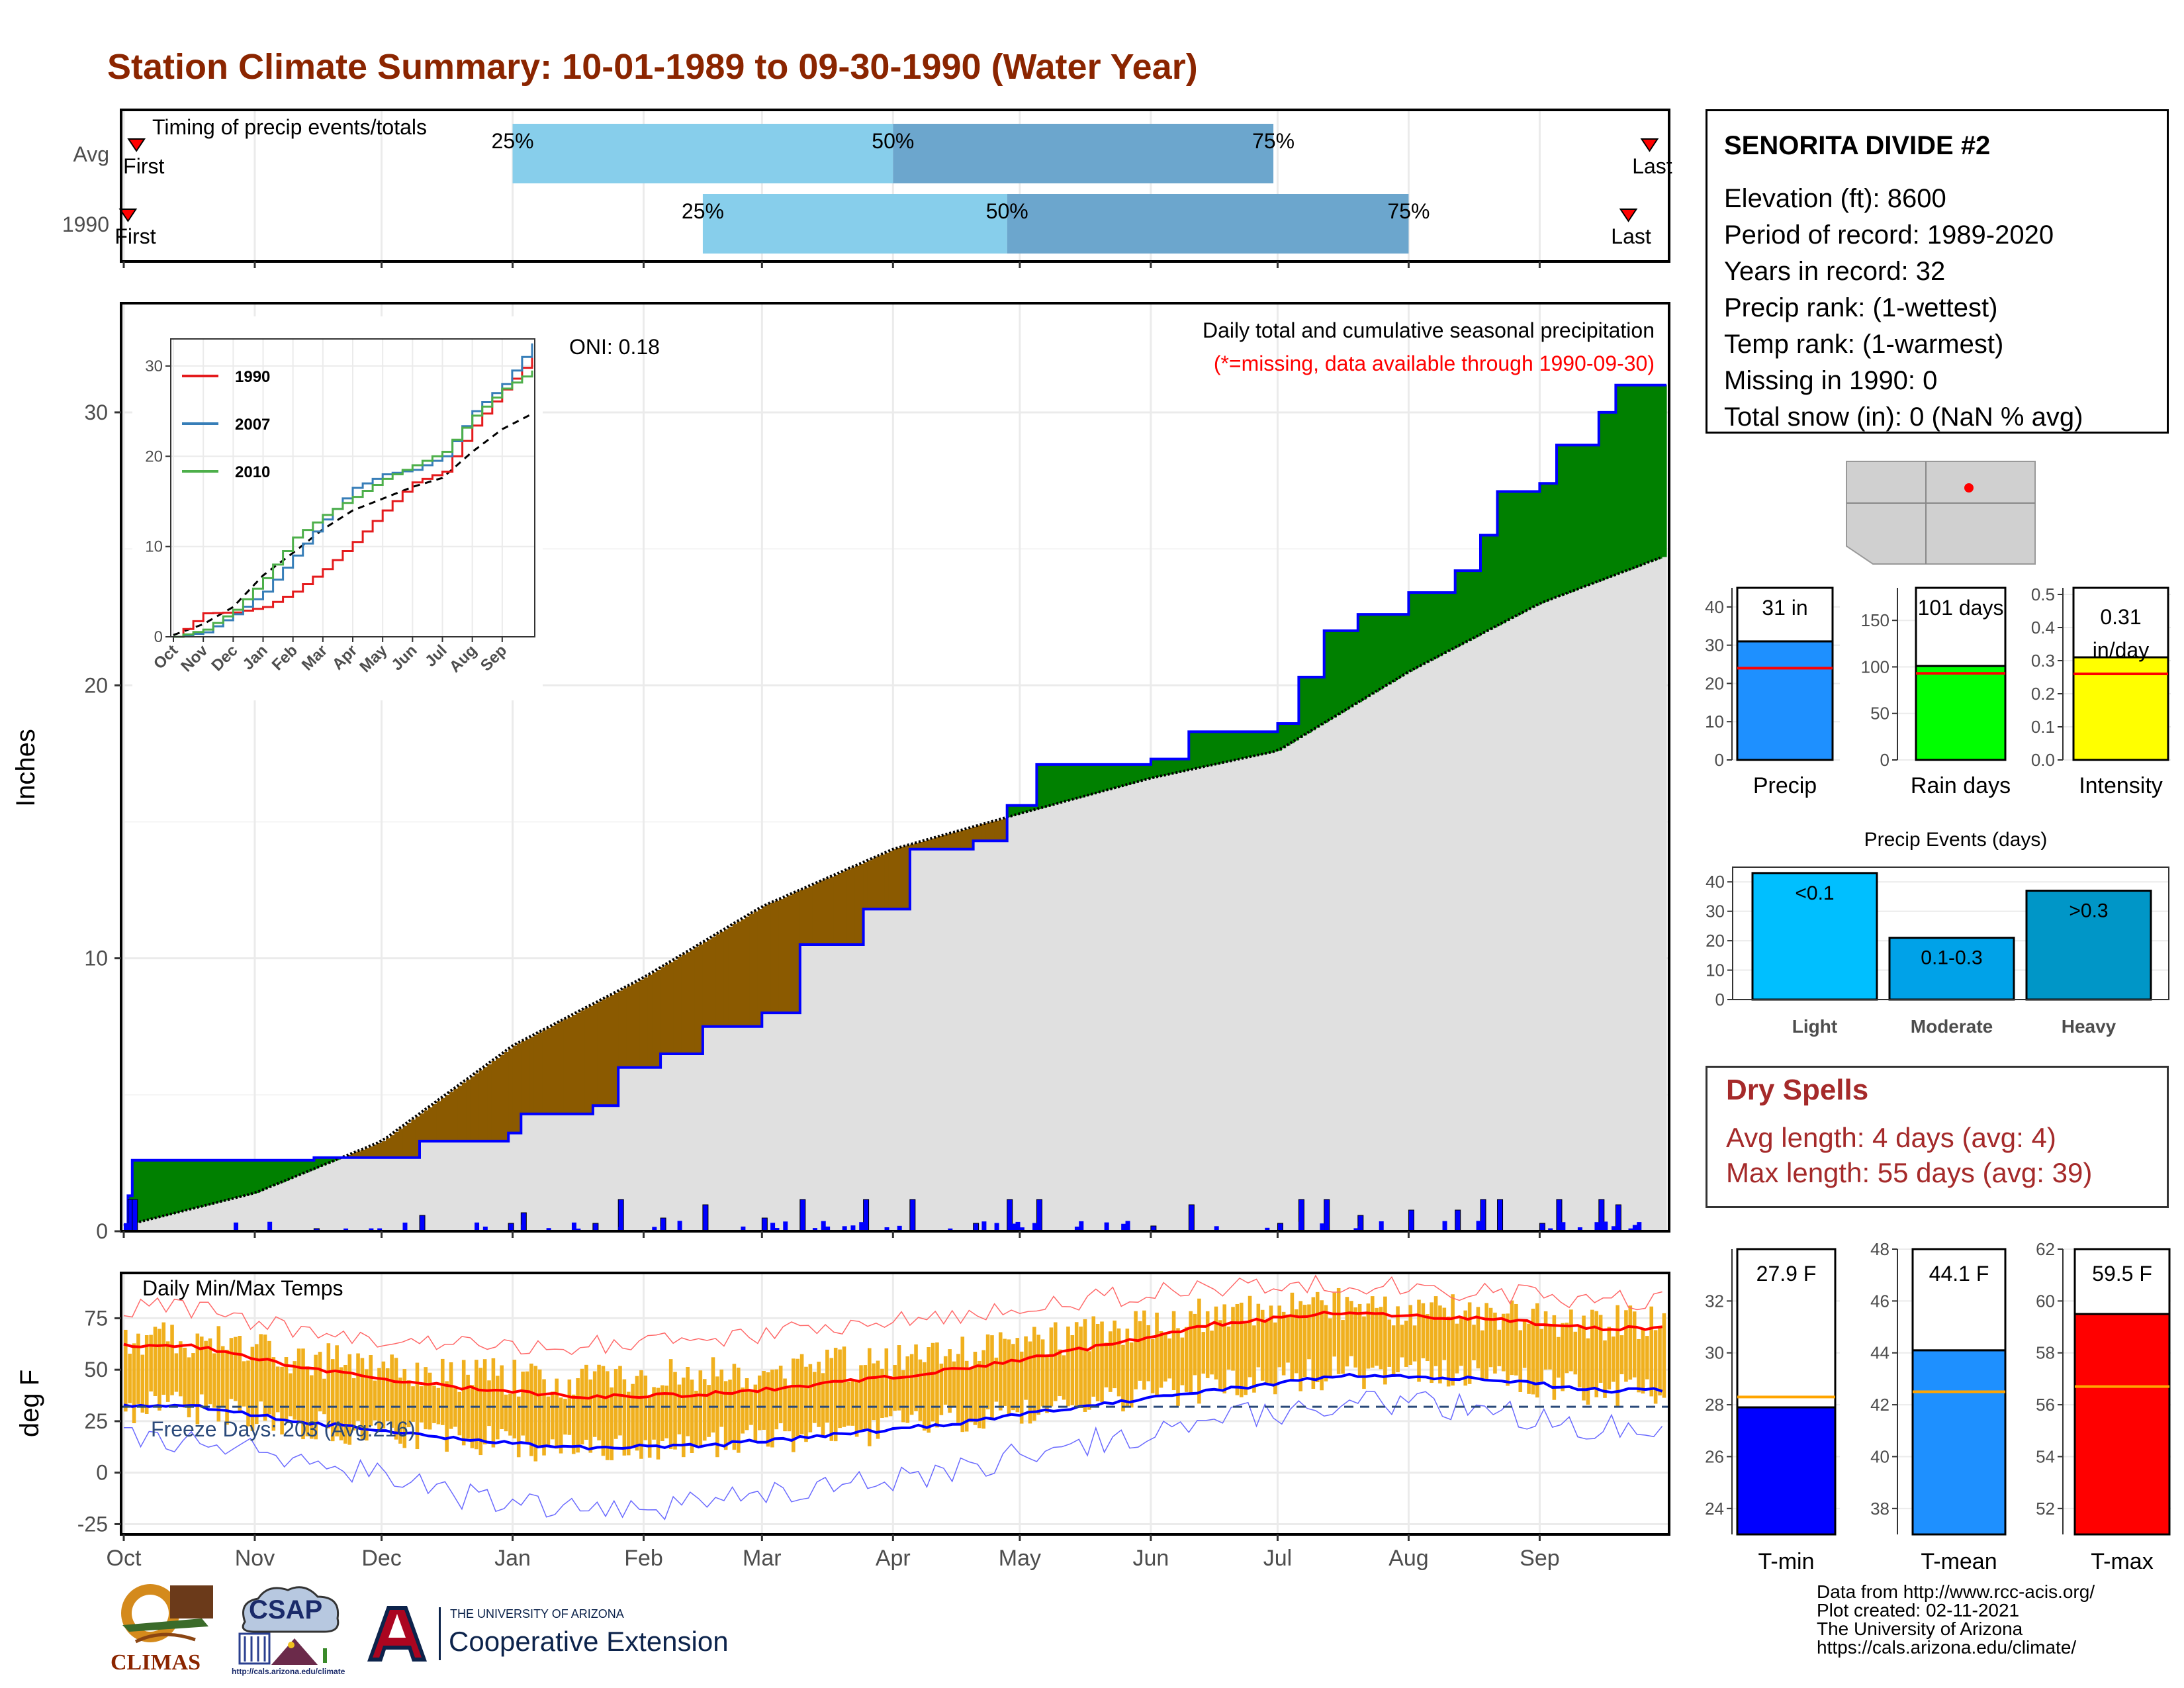 This screenshot has height=1688, width=2184. What do you see at coordinates (513, 141) in the screenshot?
I see `timing-label-25: 25%` at bounding box center [513, 141].